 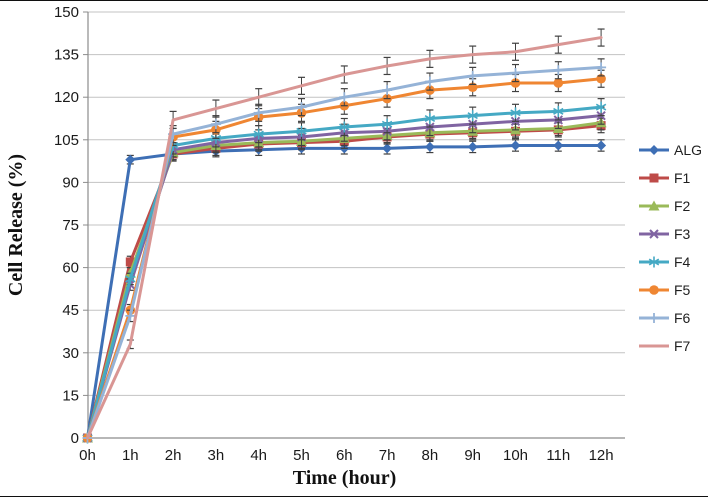 What do you see at coordinates (670, 317) in the screenshot?
I see `legend-item-F6: F6` at bounding box center [670, 317].